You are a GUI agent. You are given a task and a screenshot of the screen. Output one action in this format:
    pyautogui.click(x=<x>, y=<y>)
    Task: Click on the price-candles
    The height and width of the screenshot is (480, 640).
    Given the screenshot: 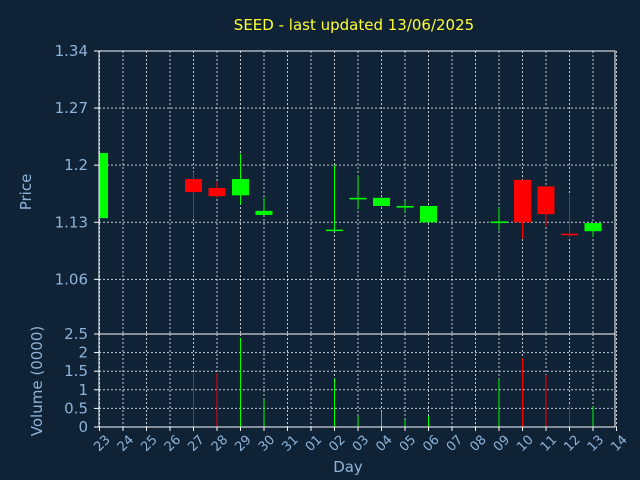 What is the action you would take?
    pyautogui.click(x=350, y=195)
    